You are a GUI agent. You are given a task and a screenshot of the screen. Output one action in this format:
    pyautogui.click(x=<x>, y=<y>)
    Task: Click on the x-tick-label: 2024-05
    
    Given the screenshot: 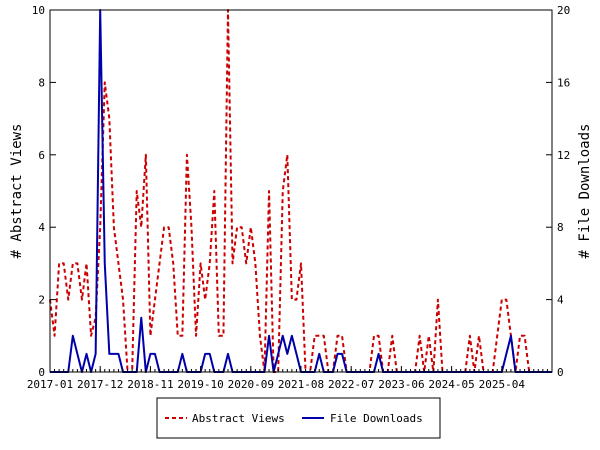 What is the action you would take?
    pyautogui.click(x=451, y=384)
    